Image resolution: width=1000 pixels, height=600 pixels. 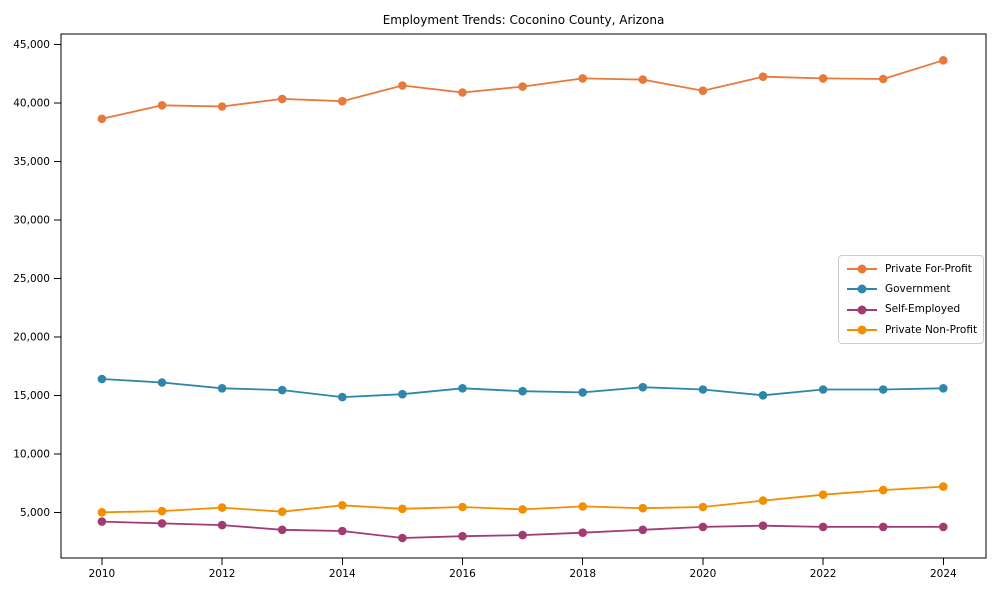 What do you see at coordinates (823, 495) in the screenshot?
I see `point-private-non-profit-2022` at bounding box center [823, 495].